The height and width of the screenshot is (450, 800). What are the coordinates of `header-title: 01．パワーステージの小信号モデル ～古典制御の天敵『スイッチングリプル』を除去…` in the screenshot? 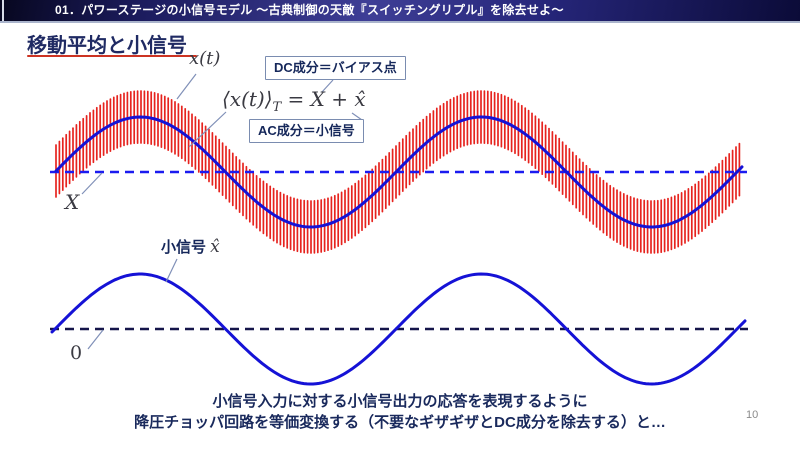 It's located at (309, 10).